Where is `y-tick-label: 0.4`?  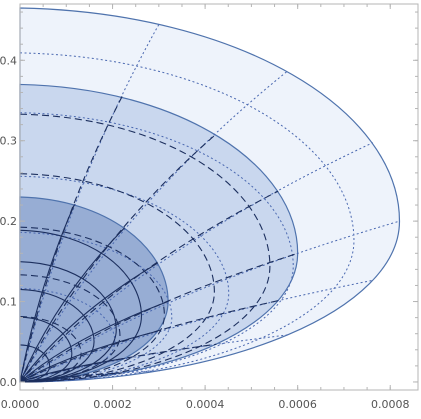 y-tick-label: 0.4 is located at coordinates (8, 60).